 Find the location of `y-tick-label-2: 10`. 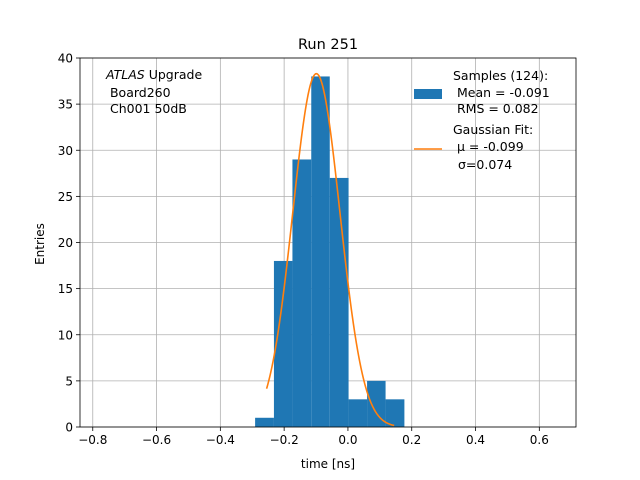

y-tick-label-2: 10 is located at coordinates (65, 335).